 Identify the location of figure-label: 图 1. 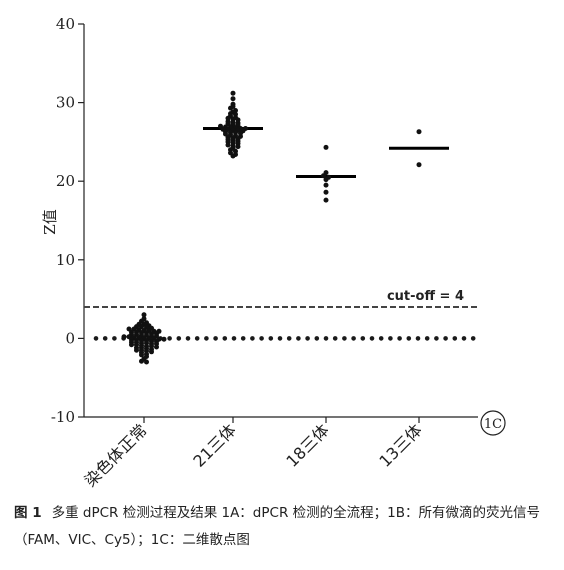
(28, 513).